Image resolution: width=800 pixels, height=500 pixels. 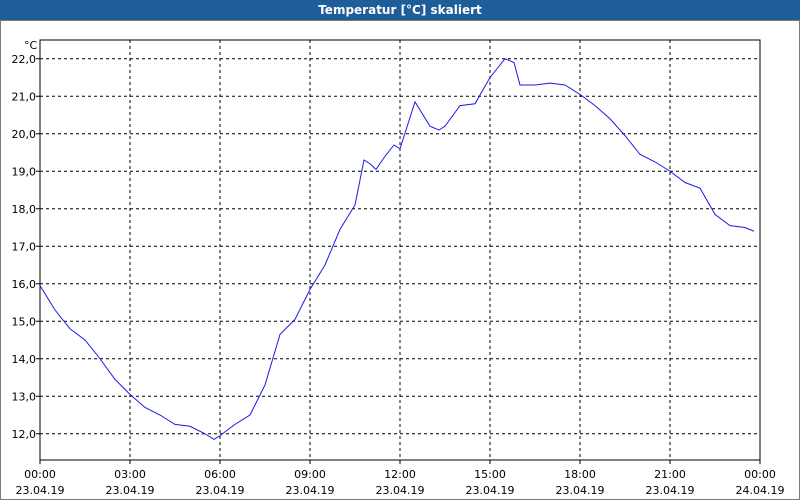 I want to click on y-tick-label: 21,0, so click(x=24, y=96).